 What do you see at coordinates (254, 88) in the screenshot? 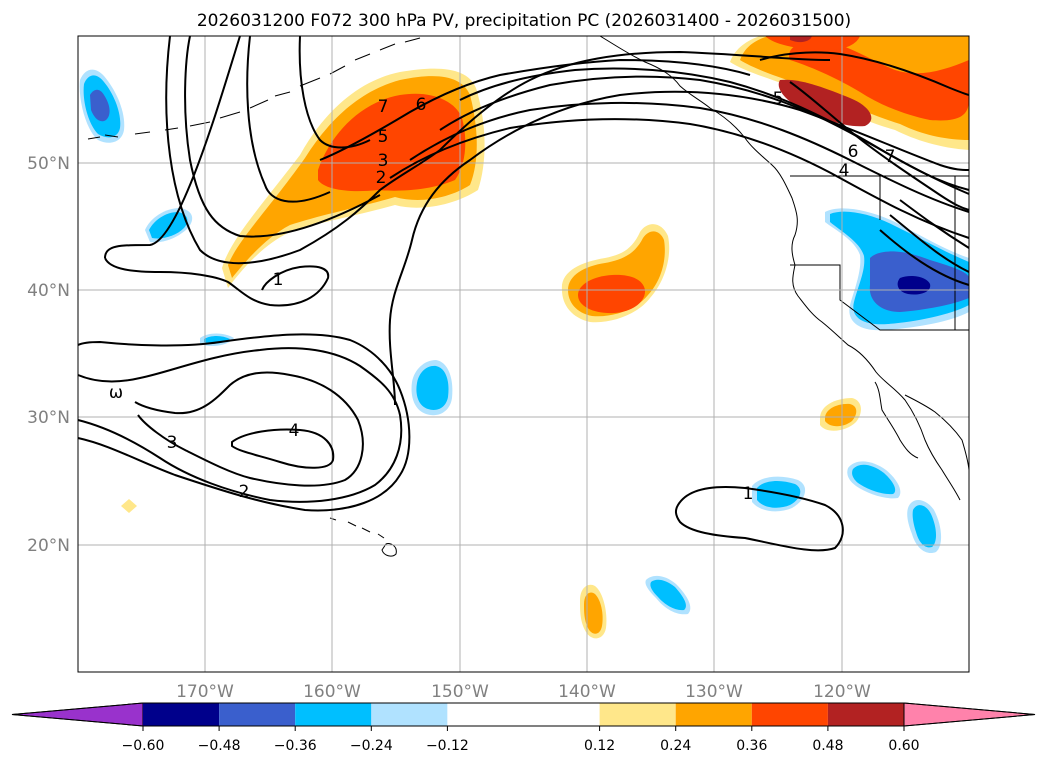
I see `coastline-islands` at bounding box center [254, 88].